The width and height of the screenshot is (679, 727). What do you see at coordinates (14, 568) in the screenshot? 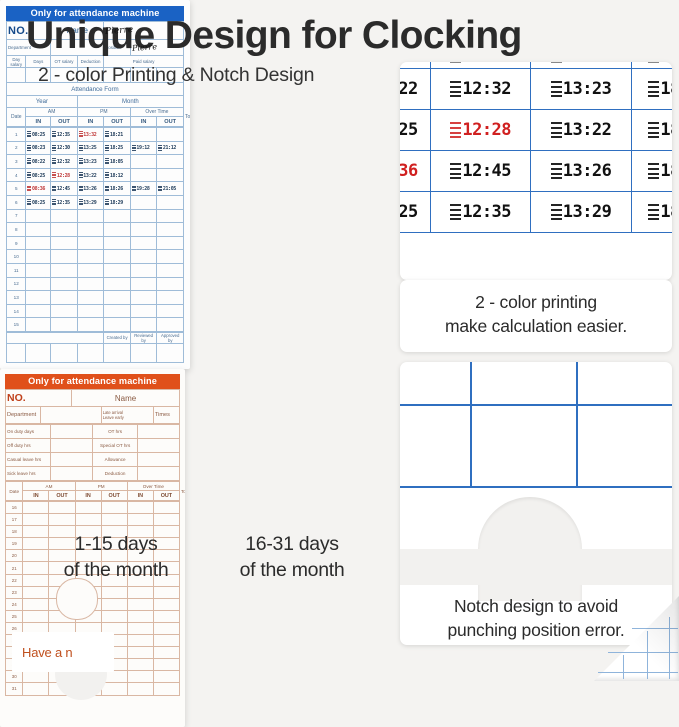
I see `orange-day-number: 21` at bounding box center [14, 568].